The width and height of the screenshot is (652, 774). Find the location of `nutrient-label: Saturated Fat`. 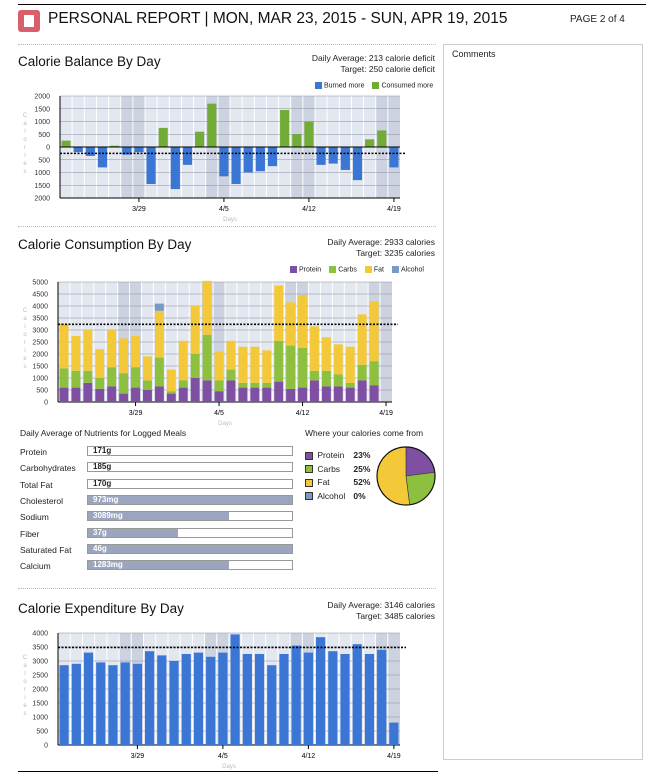

nutrient-label: Saturated Fat is located at coordinates (46, 549).